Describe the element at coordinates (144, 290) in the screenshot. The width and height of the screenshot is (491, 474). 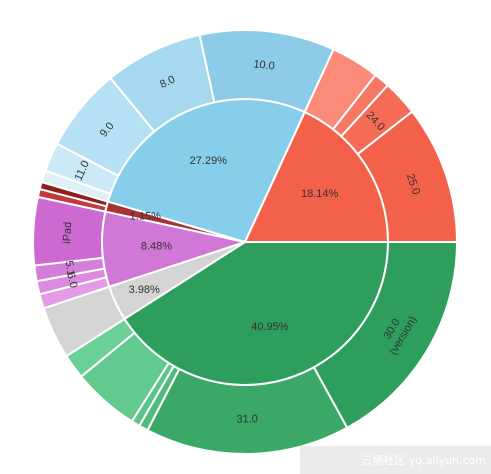
I see `inner-label-3-98: 3.98%` at that location.